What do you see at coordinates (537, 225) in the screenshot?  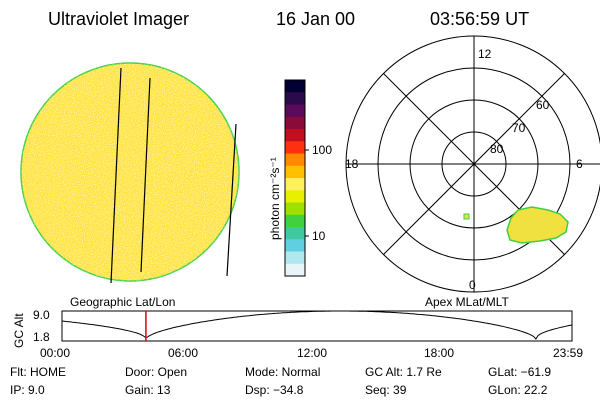 I see `auroral-oval-patch` at bounding box center [537, 225].